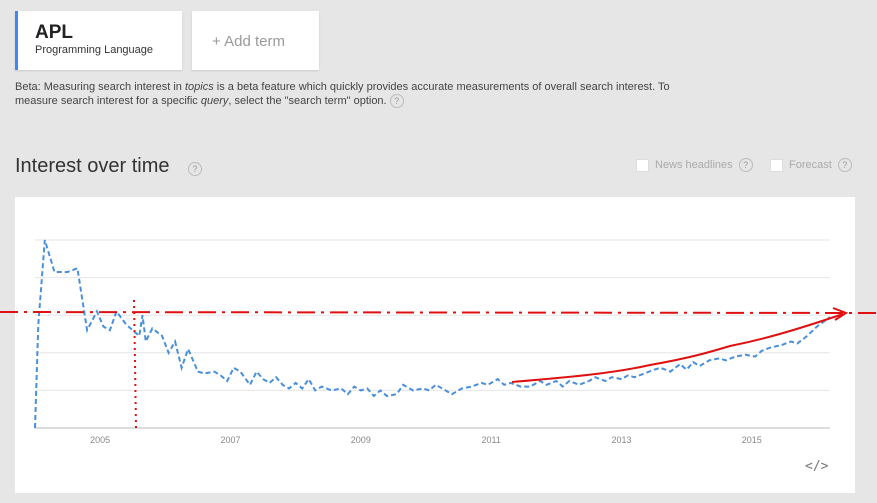 The height and width of the screenshot is (503, 877). What do you see at coordinates (776, 165) in the screenshot?
I see `forecast-checkbox` at bounding box center [776, 165].